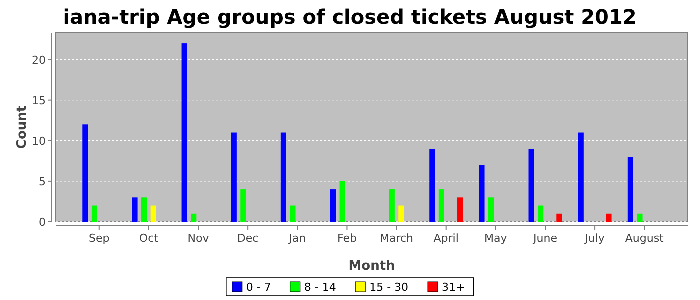 This screenshot has height=300, width=700. I want to click on x-tick-label: Sep, so click(99, 238).